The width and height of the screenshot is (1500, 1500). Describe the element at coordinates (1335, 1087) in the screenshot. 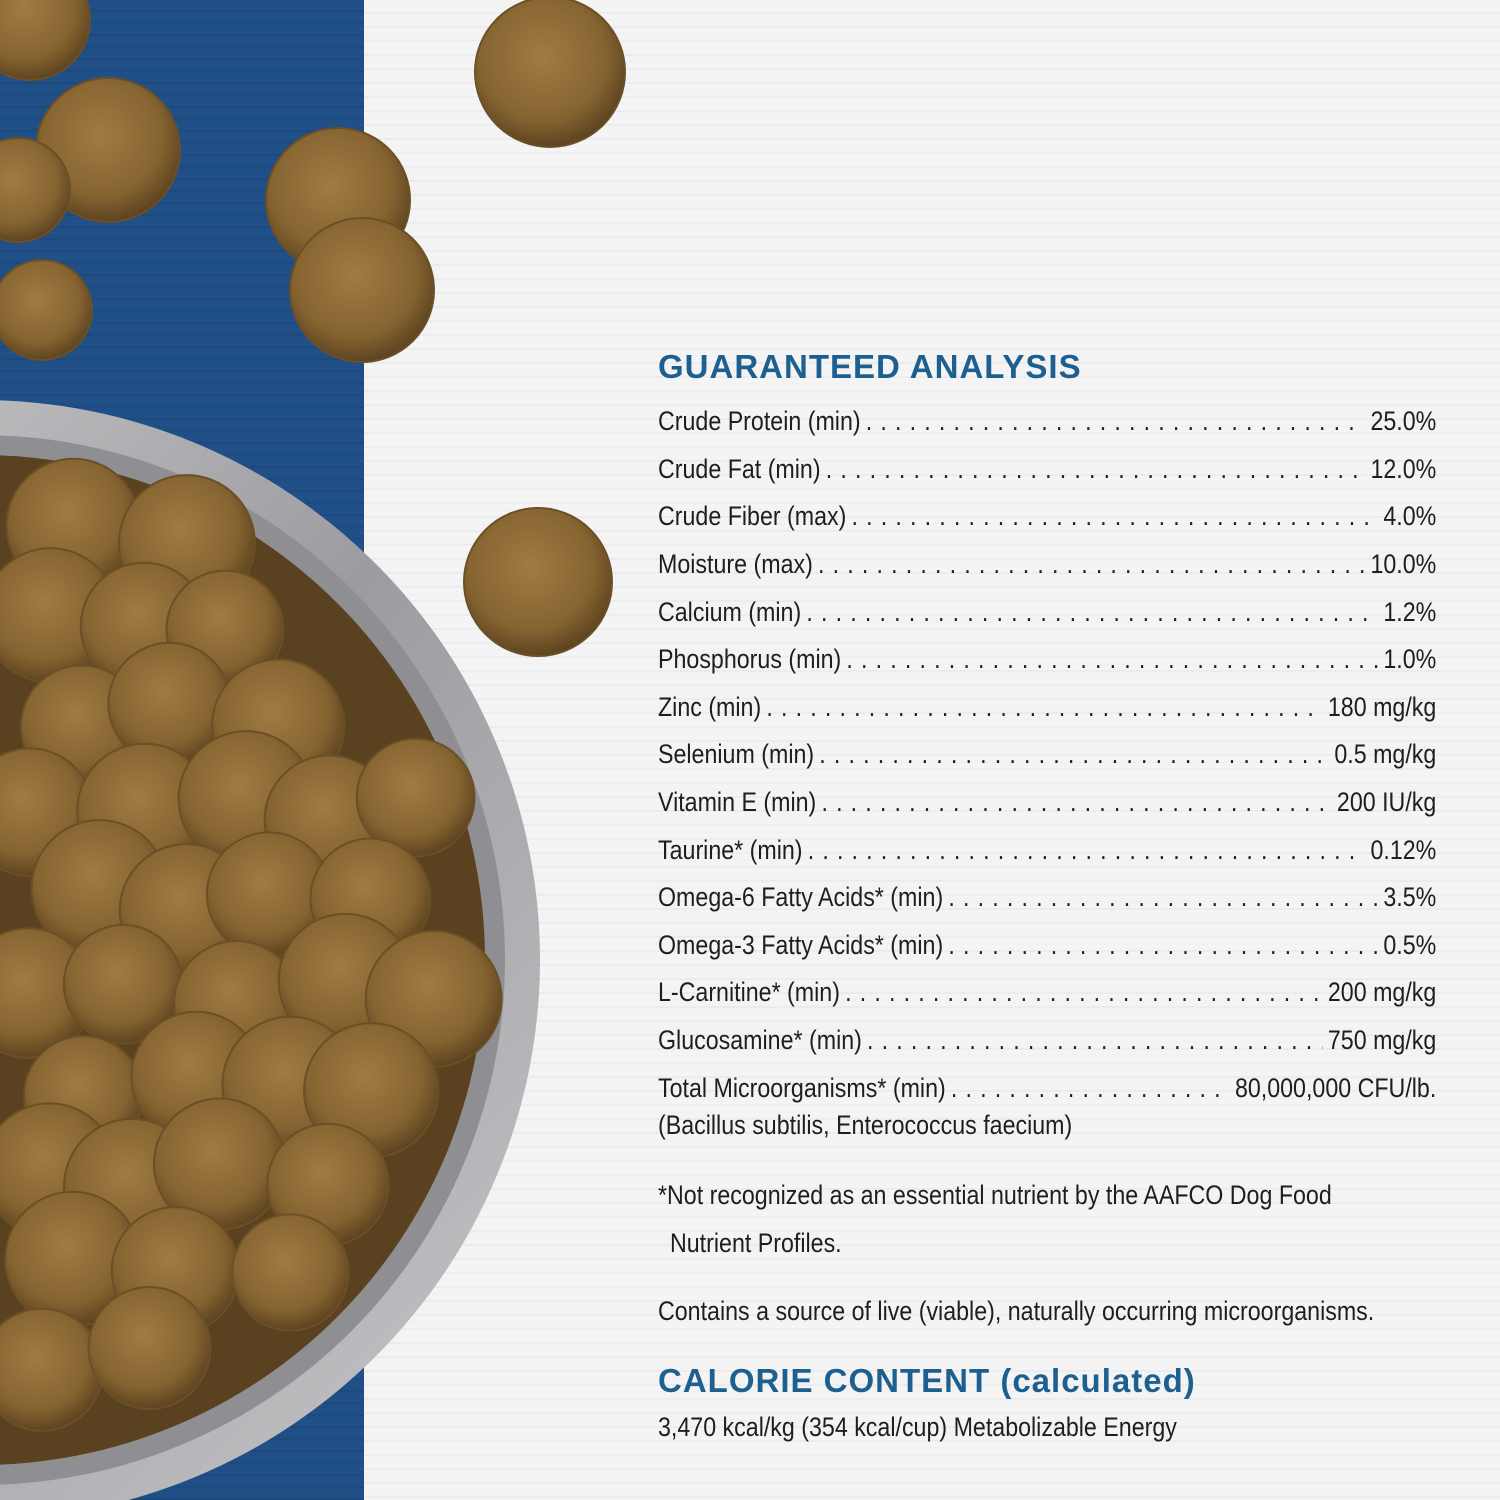

I see `nutrient-value: 80,000,000 CFU/lb.` at that location.